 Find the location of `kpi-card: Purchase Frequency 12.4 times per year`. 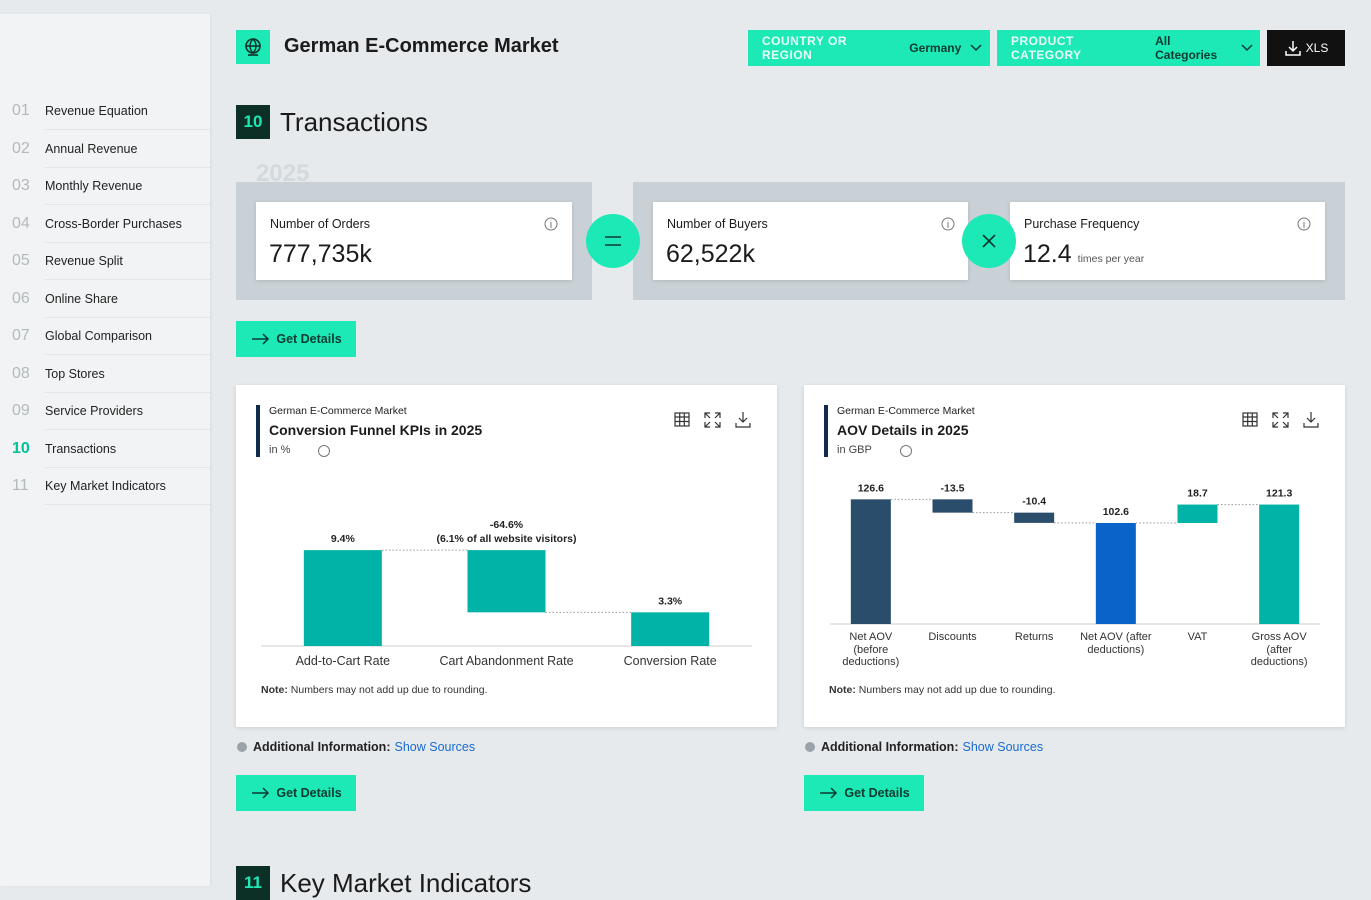

kpi-card: Purchase Frequency 12.4 times per year is located at coordinates (1167, 241).